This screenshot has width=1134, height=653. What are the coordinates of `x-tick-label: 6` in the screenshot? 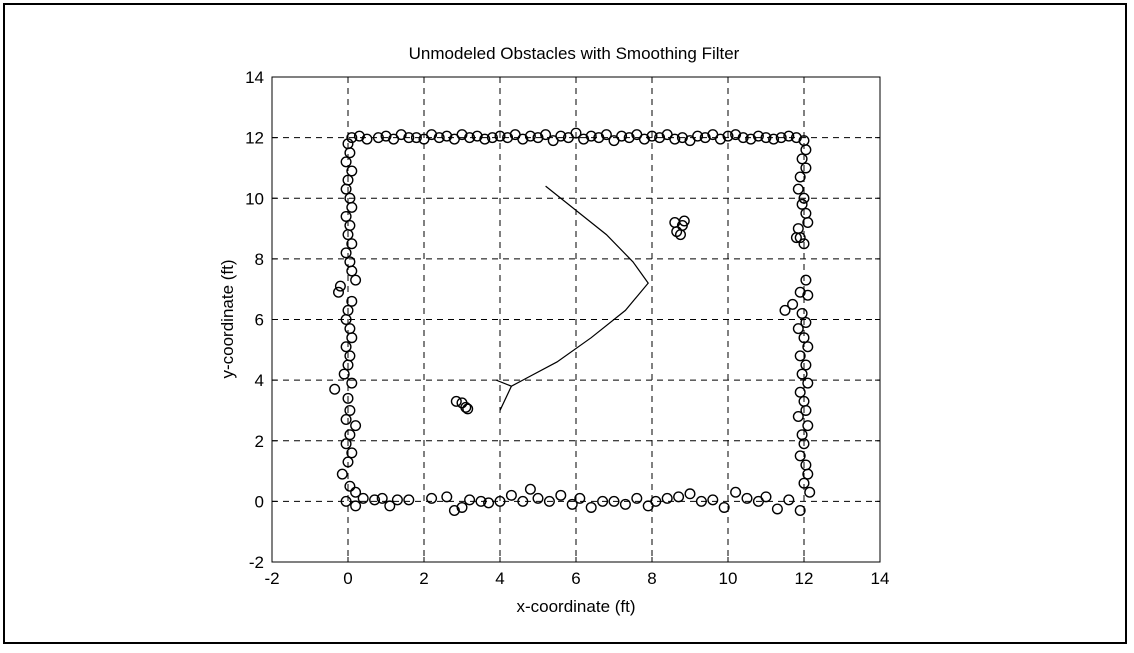 It's located at (575, 578).